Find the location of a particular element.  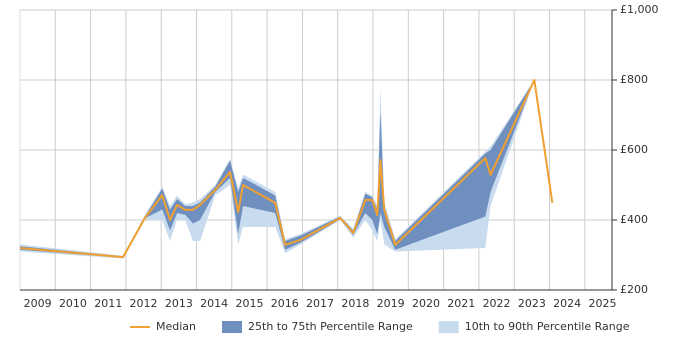

y-tick-label: £400 is located at coordinates (634, 219).